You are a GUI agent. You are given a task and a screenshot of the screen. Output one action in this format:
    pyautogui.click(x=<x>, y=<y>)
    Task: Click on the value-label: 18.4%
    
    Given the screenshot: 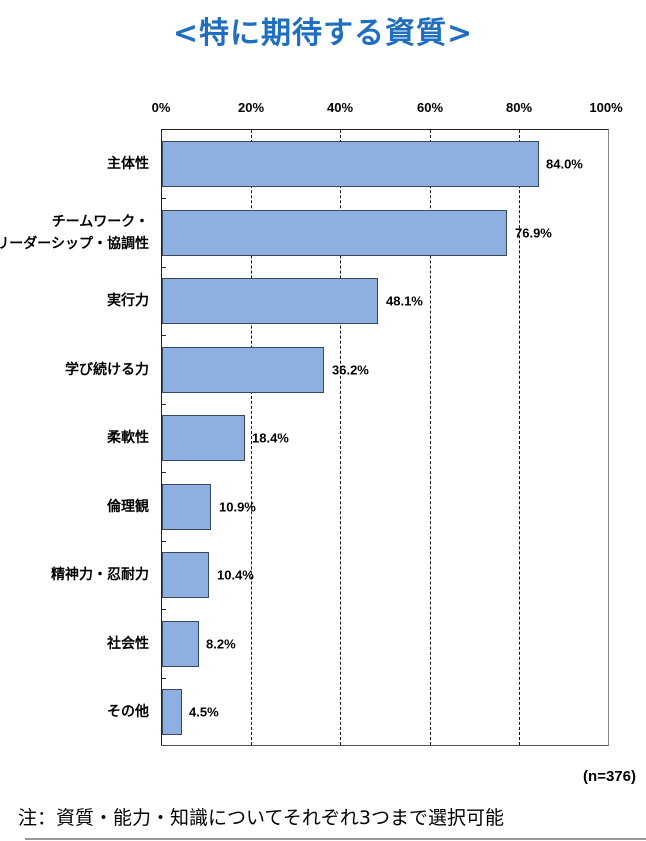 What is the action you would take?
    pyautogui.click(x=270, y=438)
    